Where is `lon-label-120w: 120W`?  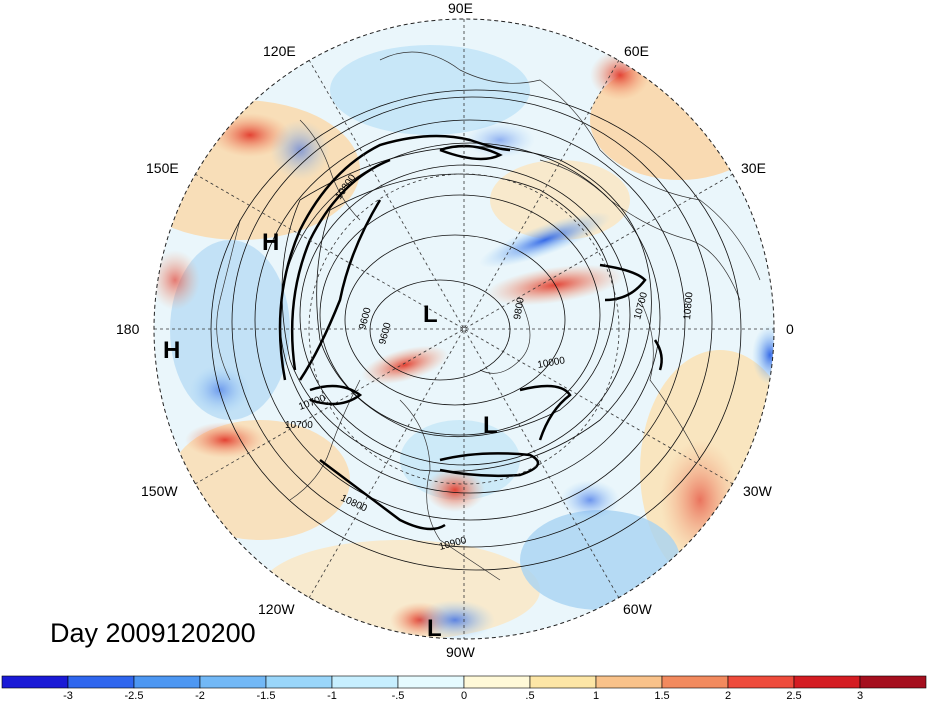 lon-label-120w: 120W is located at coordinates (276, 609).